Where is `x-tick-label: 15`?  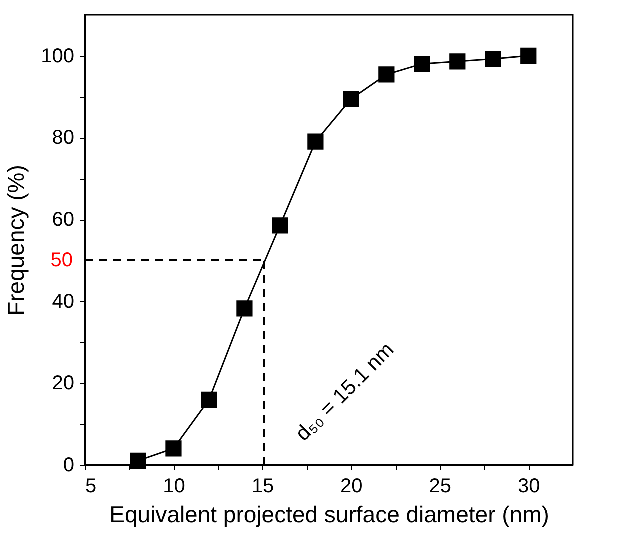
x-tick-label: 15 is located at coordinates (263, 487).